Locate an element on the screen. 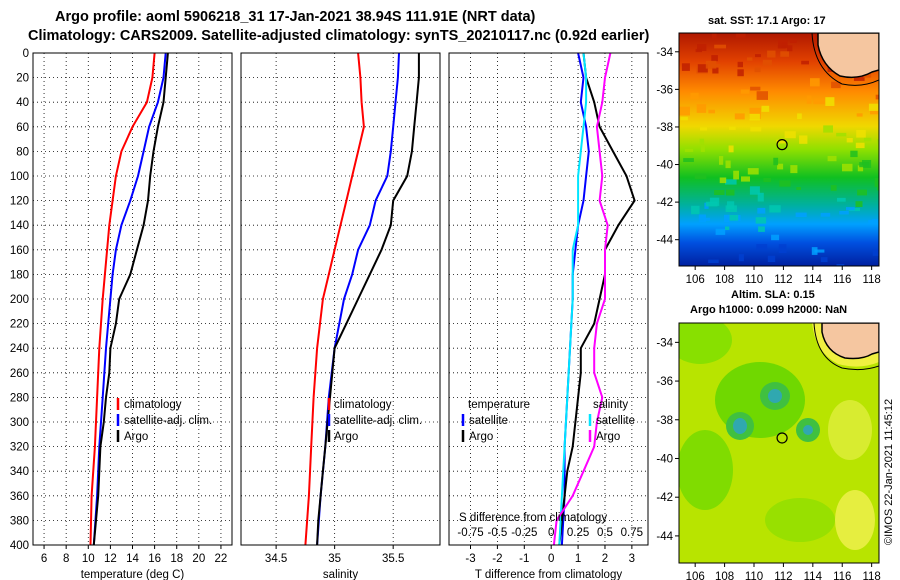  map-lat-label: -34 is located at coordinates (664, 343).